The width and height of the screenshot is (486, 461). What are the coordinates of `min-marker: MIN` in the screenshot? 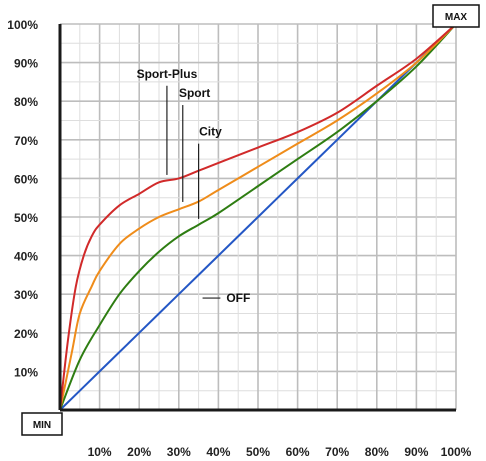 It's located at (42, 424).